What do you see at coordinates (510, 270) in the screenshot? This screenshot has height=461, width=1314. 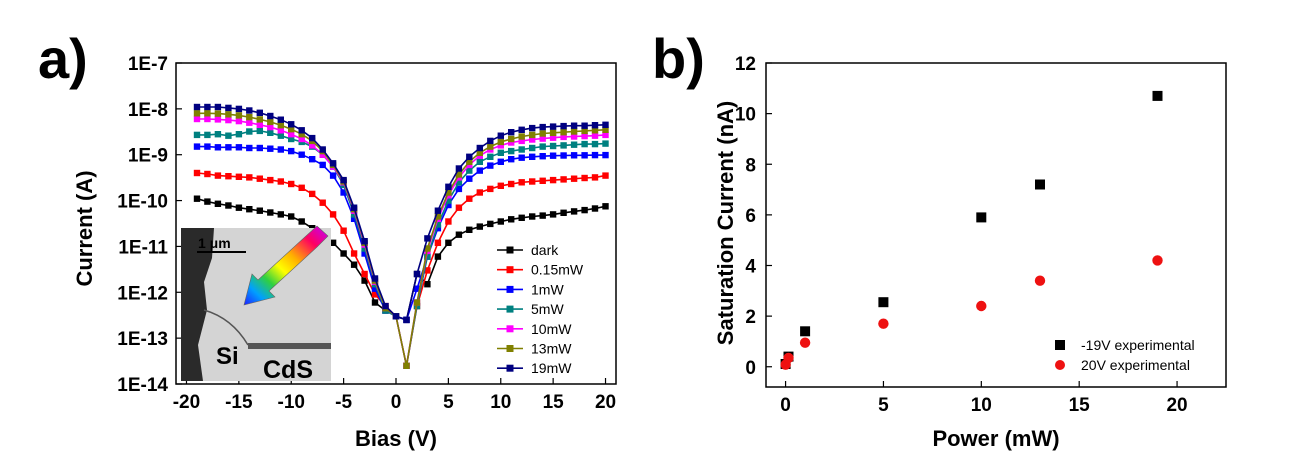 I see `legend-marker-0-15mw` at bounding box center [510, 270].